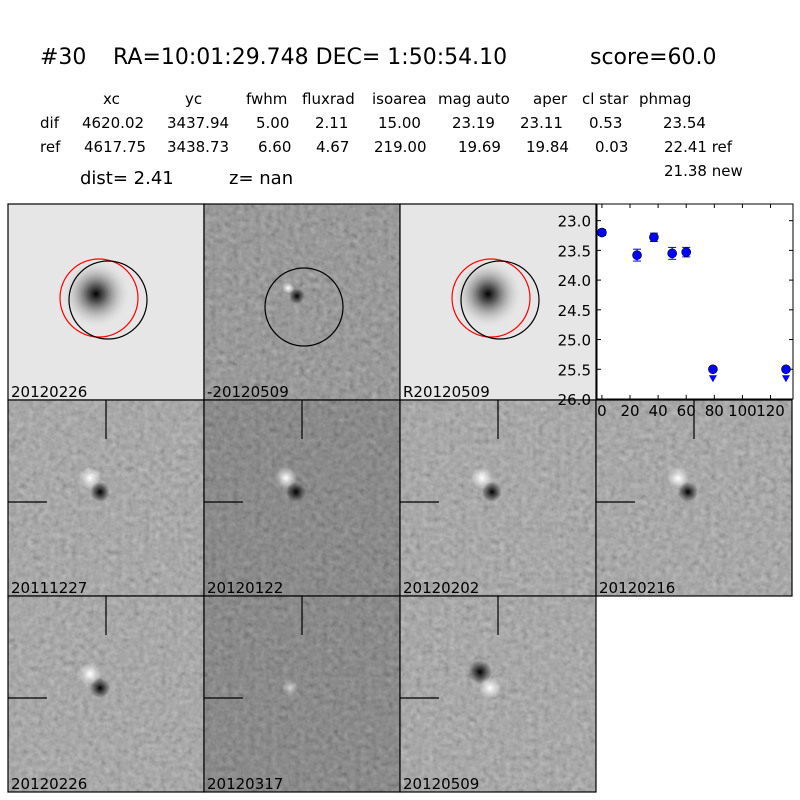  Describe the element at coordinates (399, 123) in the screenshot. I see `table-cell: 15.00` at that location.